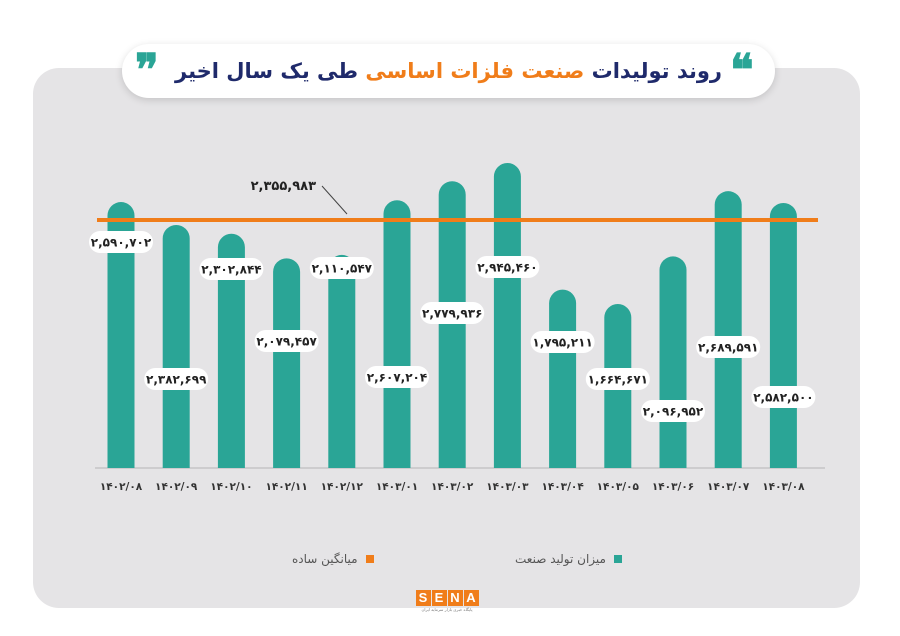  What do you see at coordinates (286, 487) in the screenshot?
I see `x-tick-label: ۱۴۰۲/۱۱` at bounding box center [286, 487].